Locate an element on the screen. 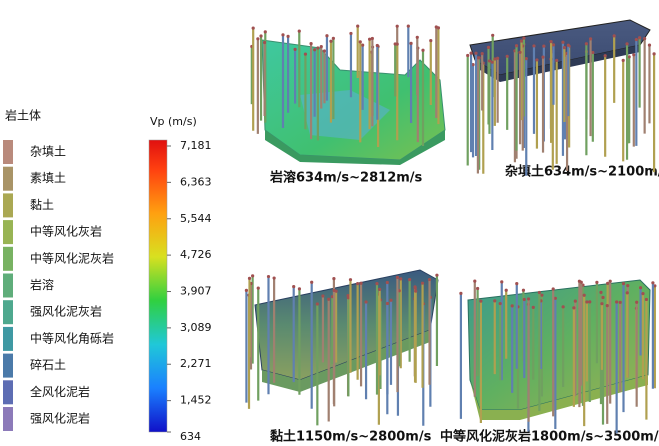  legend-label: 强风化泥岩 is located at coordinates (60, 418).